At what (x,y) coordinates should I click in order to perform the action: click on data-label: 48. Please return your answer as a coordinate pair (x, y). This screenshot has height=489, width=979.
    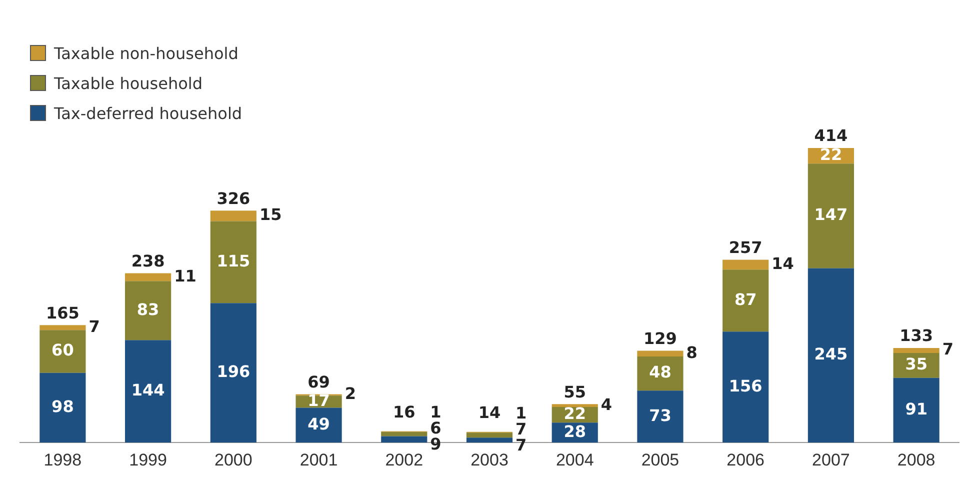
    Looking at the image, I should click on (660, 372).